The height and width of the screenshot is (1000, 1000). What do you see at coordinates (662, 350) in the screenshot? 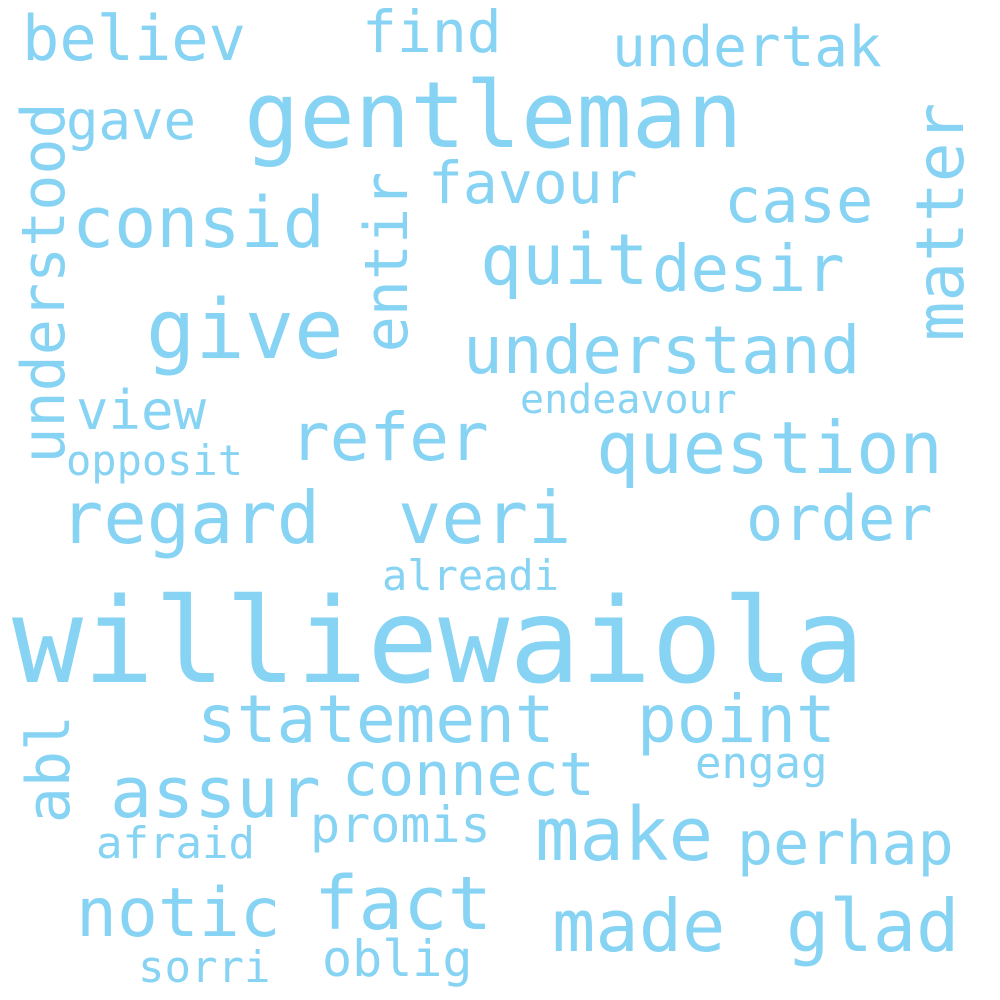
I see `word-understand: understand` at bounding box center [662, 350].